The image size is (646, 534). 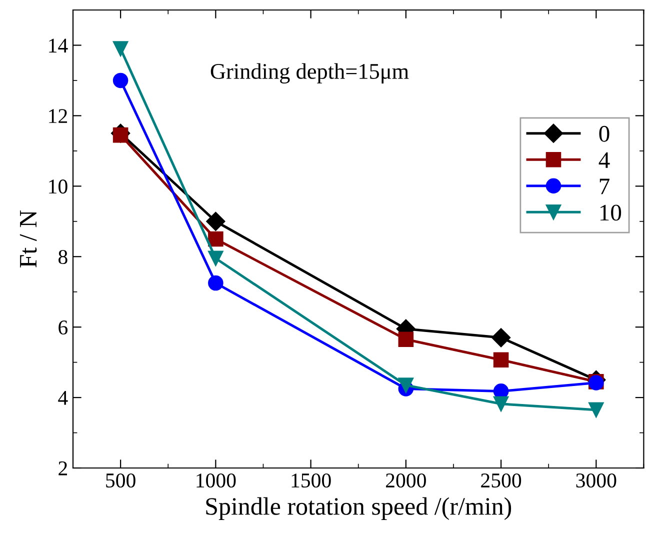 What do you see at coordinates (604, 160) in the screenshot?
I see `legend-label: 4` at bounding box center [604, 160].